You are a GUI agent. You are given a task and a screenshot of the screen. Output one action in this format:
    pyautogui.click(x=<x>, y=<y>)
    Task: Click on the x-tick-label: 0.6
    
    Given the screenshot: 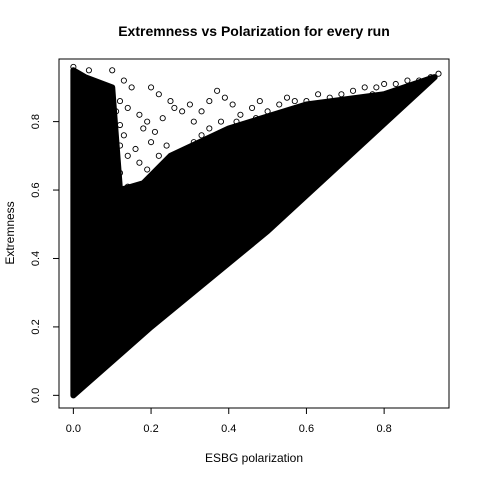 What is the action you would take?
    pyautogui.click(x=306, y=429)
    